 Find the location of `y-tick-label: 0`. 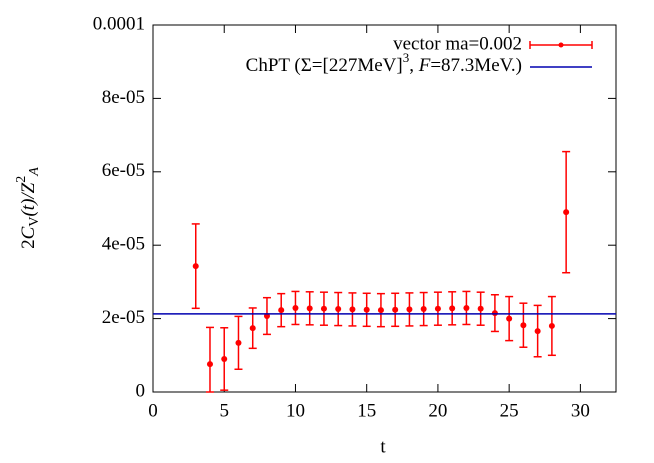

y-tick-label: 0 is located at coordinates (141, 390).